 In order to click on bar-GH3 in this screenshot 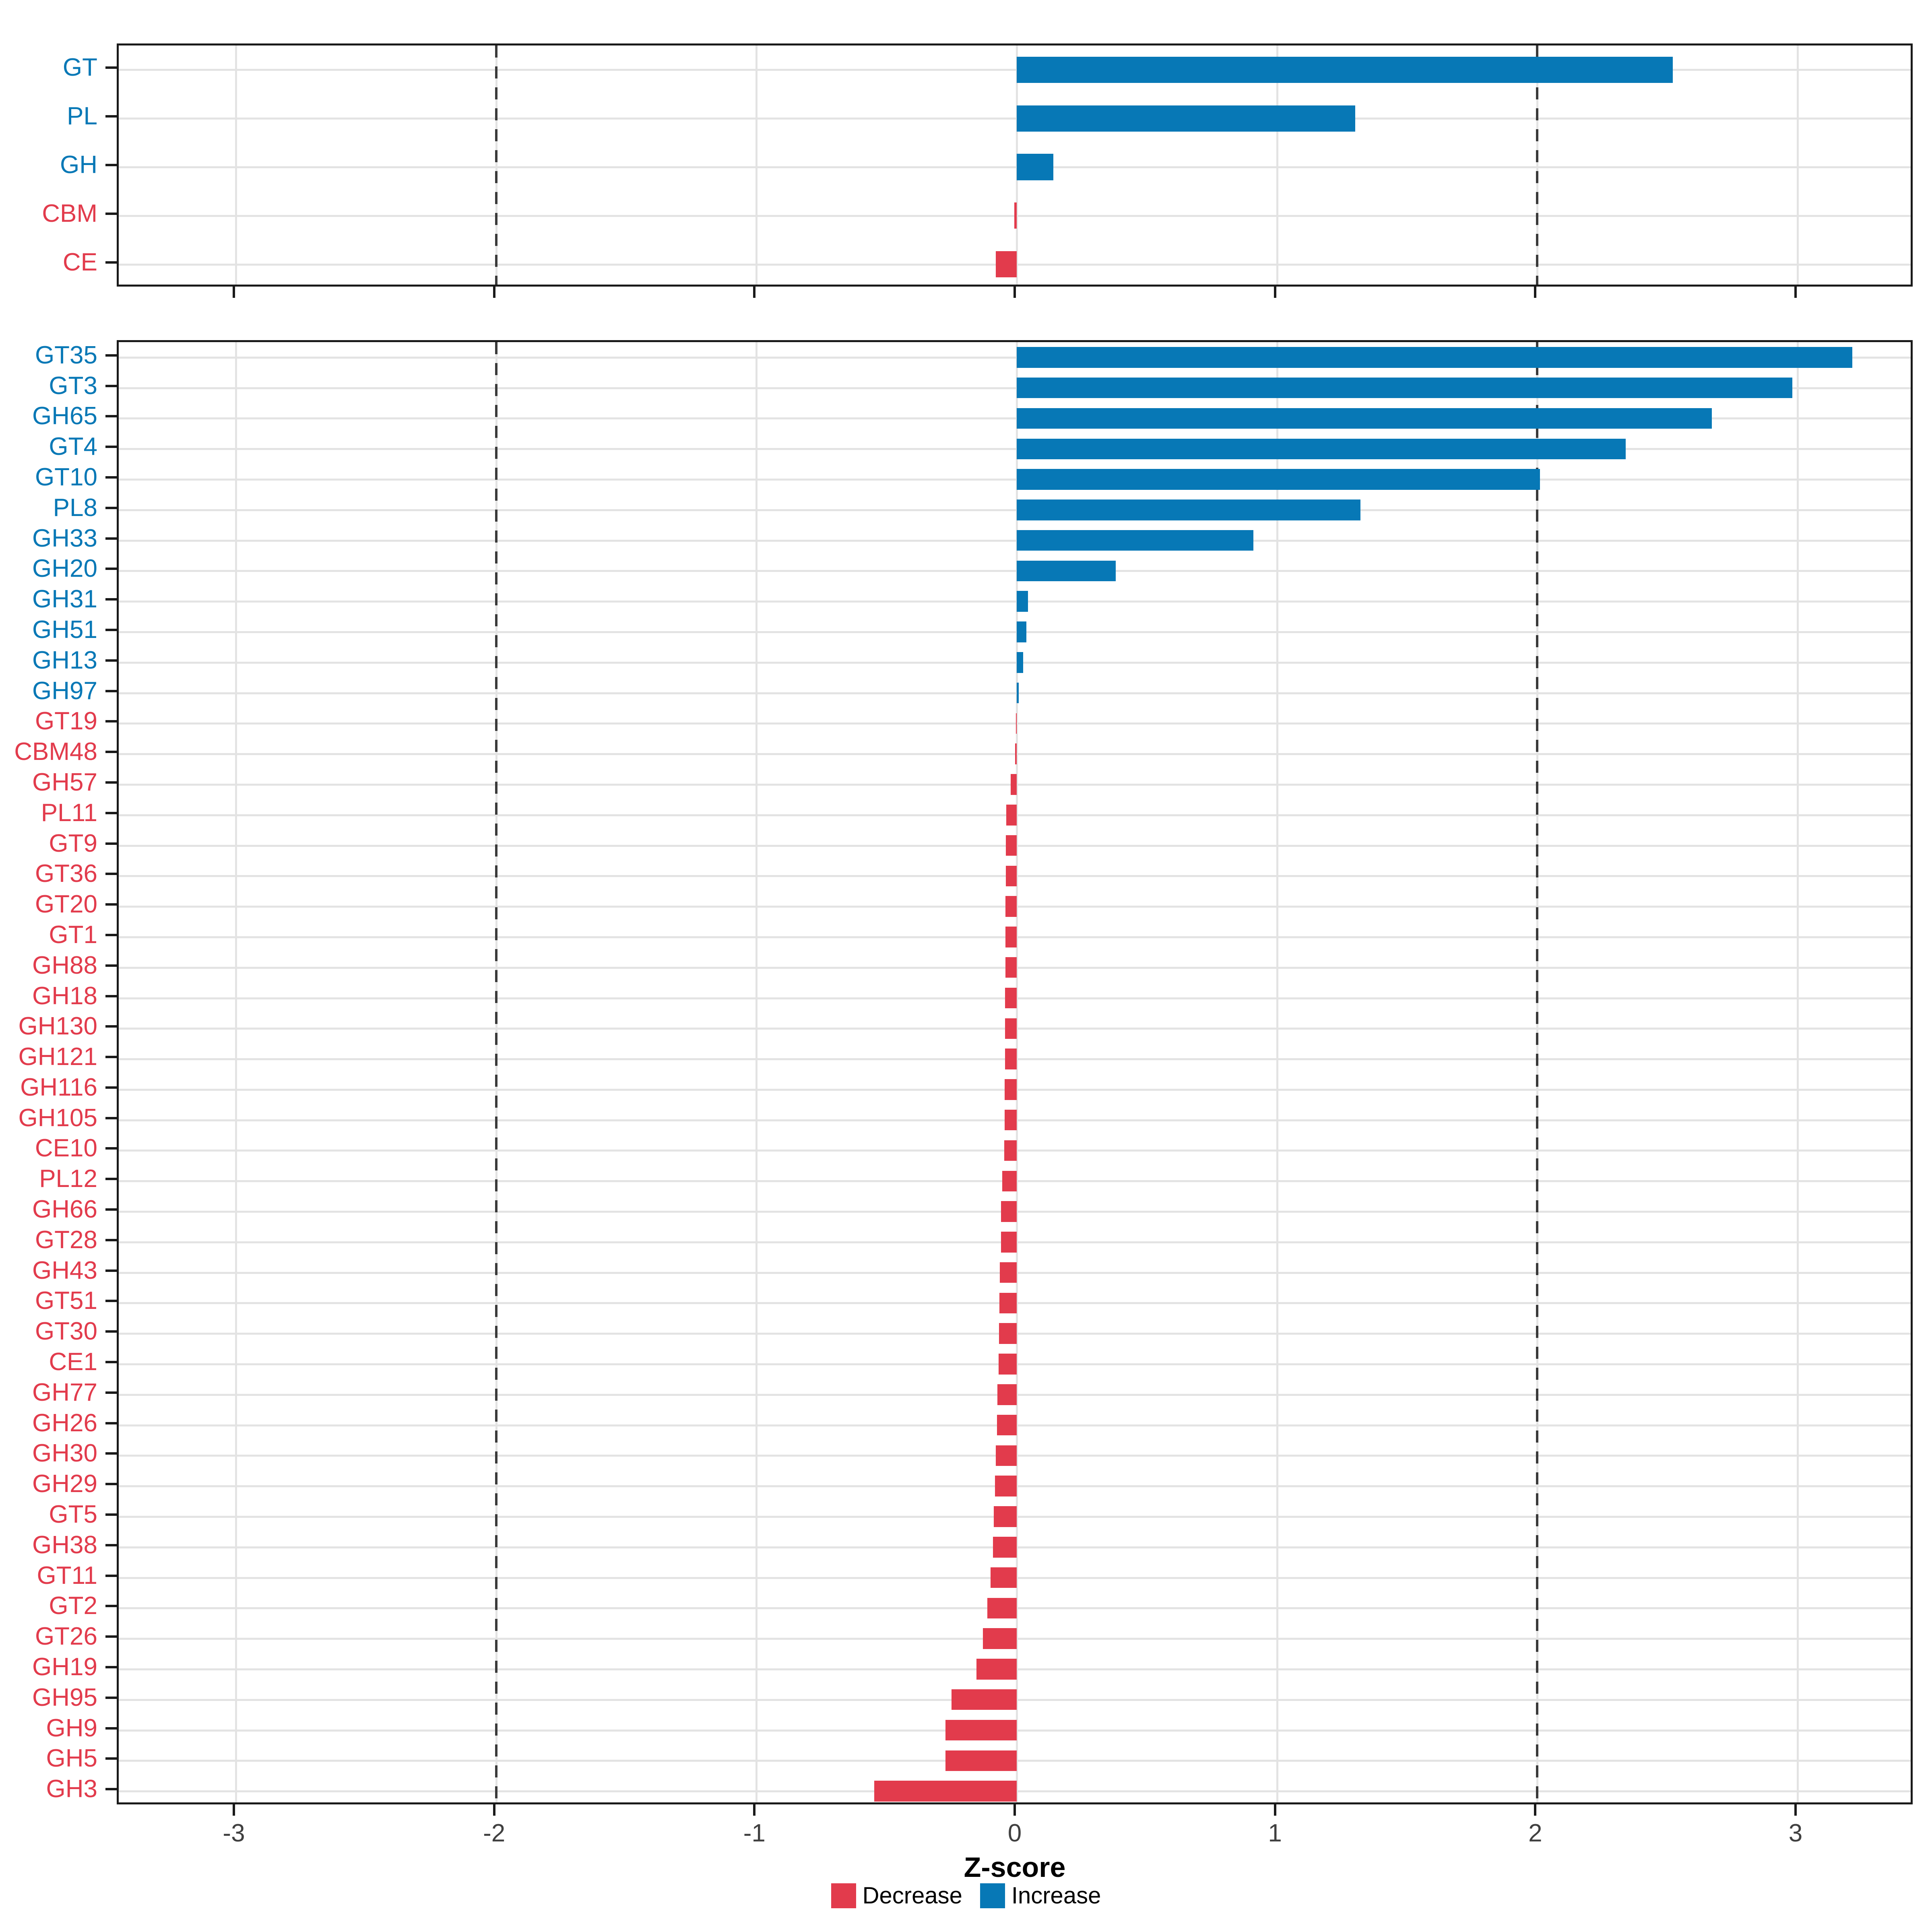, I will do `click(945, 1791)`.